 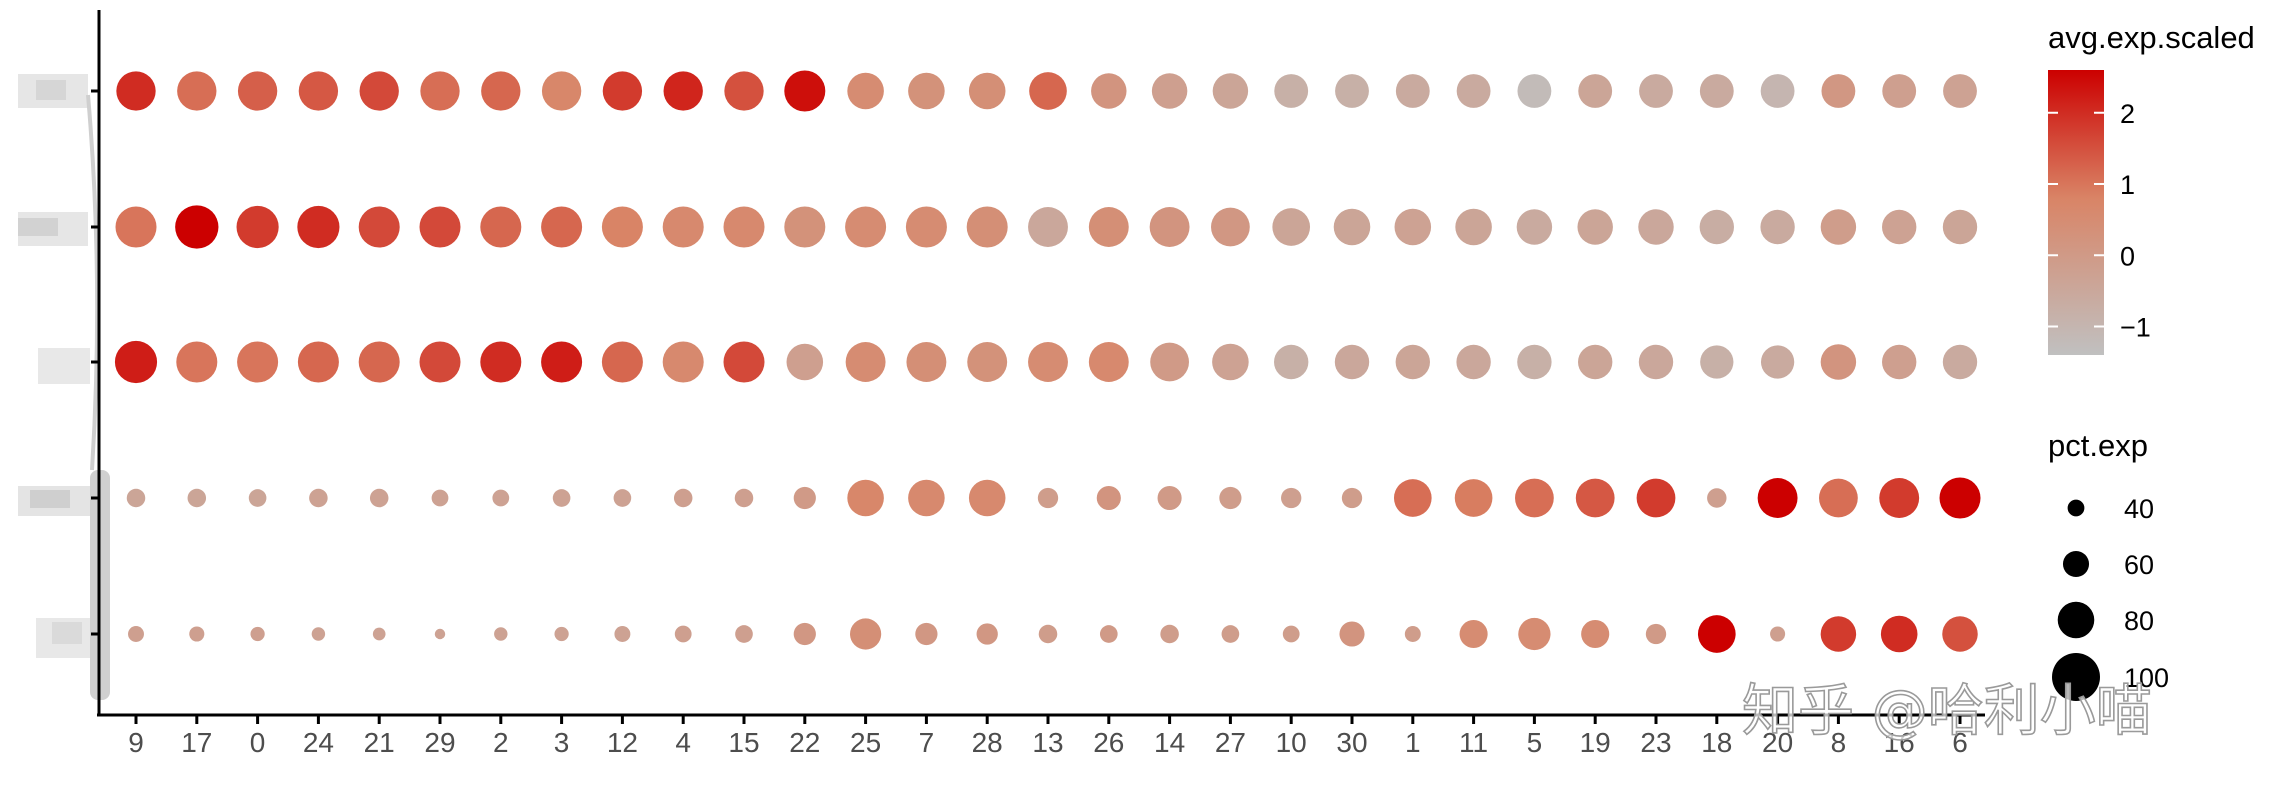 I want to click on x-tick-label: 2, so click(x=501, y=742).